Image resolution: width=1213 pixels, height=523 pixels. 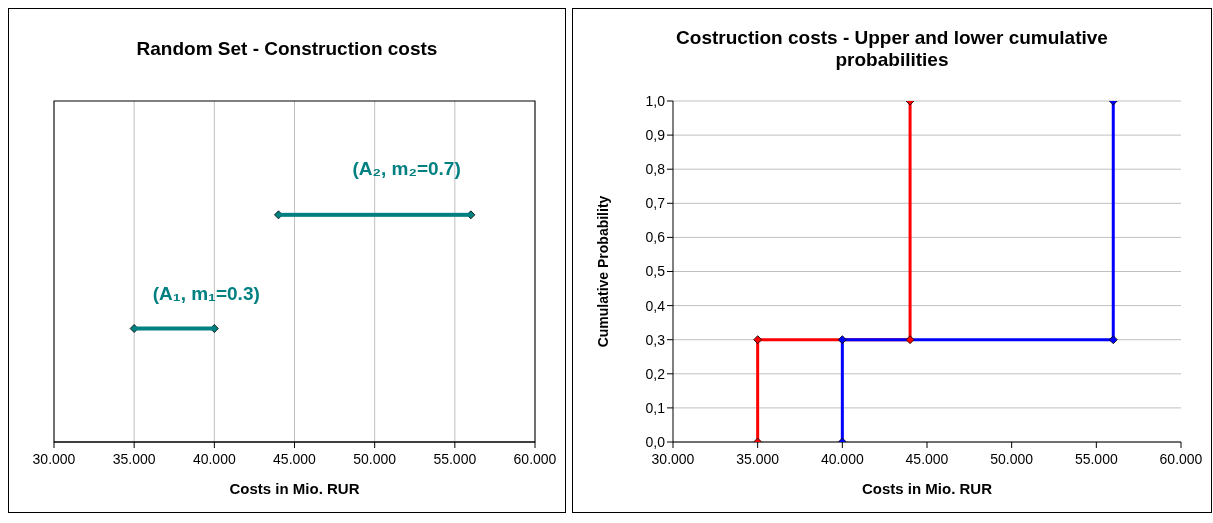 I want to click on y-tick-label: 0,0, so click(x=655, y=441).